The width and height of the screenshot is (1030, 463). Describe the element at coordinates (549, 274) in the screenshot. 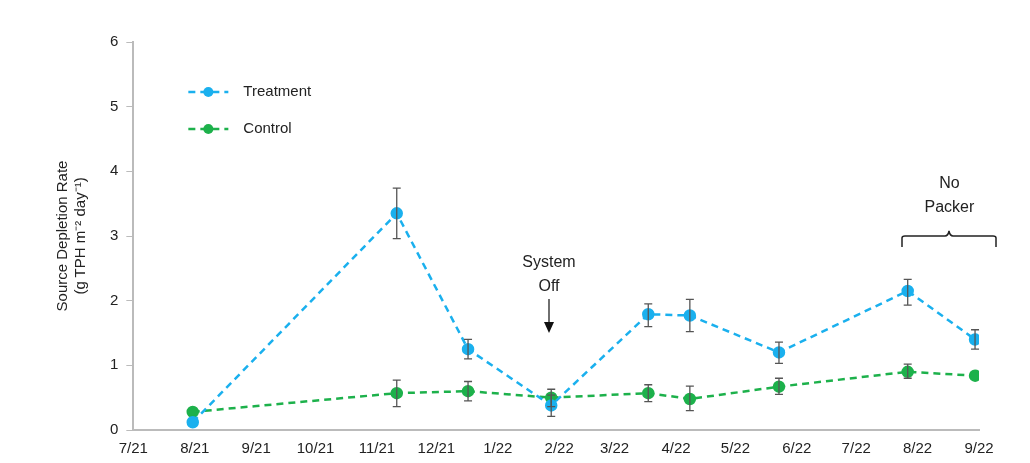

I see `annotation: System Off` at that location.